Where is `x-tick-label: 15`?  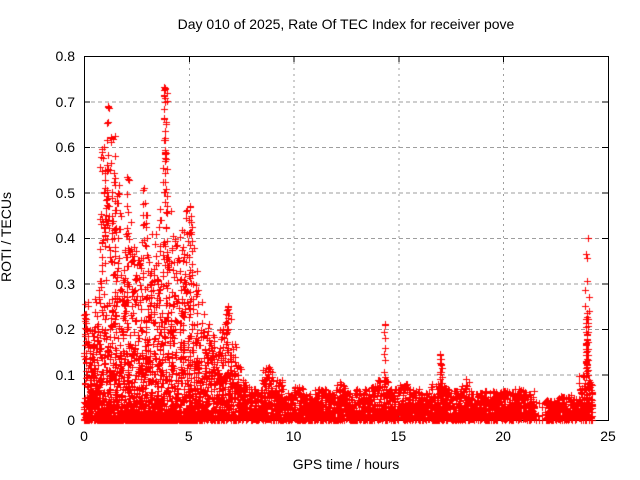
x-tick-label: 15 is located at coordinates (398, 436).